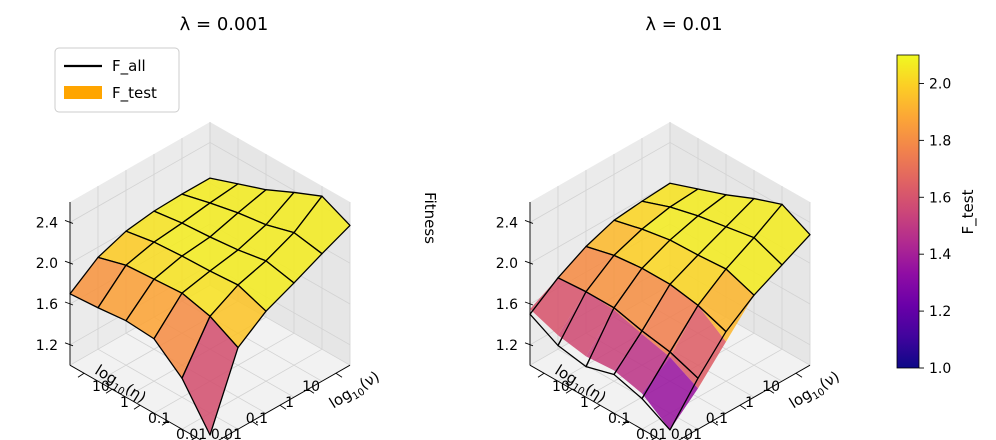 Image resolution: width=996 pixels, height=440 pixels. I want to click on colorbar-label: F_test, so click(968, 211).